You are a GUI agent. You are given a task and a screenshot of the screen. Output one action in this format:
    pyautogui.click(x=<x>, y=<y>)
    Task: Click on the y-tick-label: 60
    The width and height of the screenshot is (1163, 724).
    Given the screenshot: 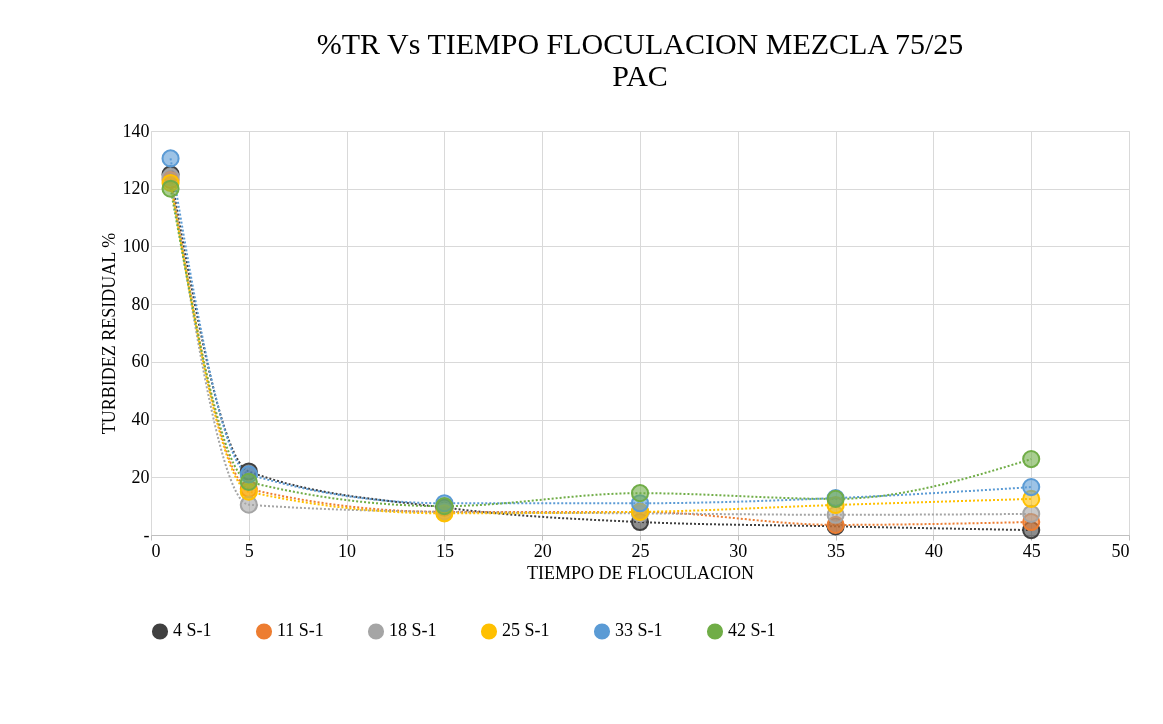 What is the action you would take?
    pyautogui.click(x=140, y=361)
    